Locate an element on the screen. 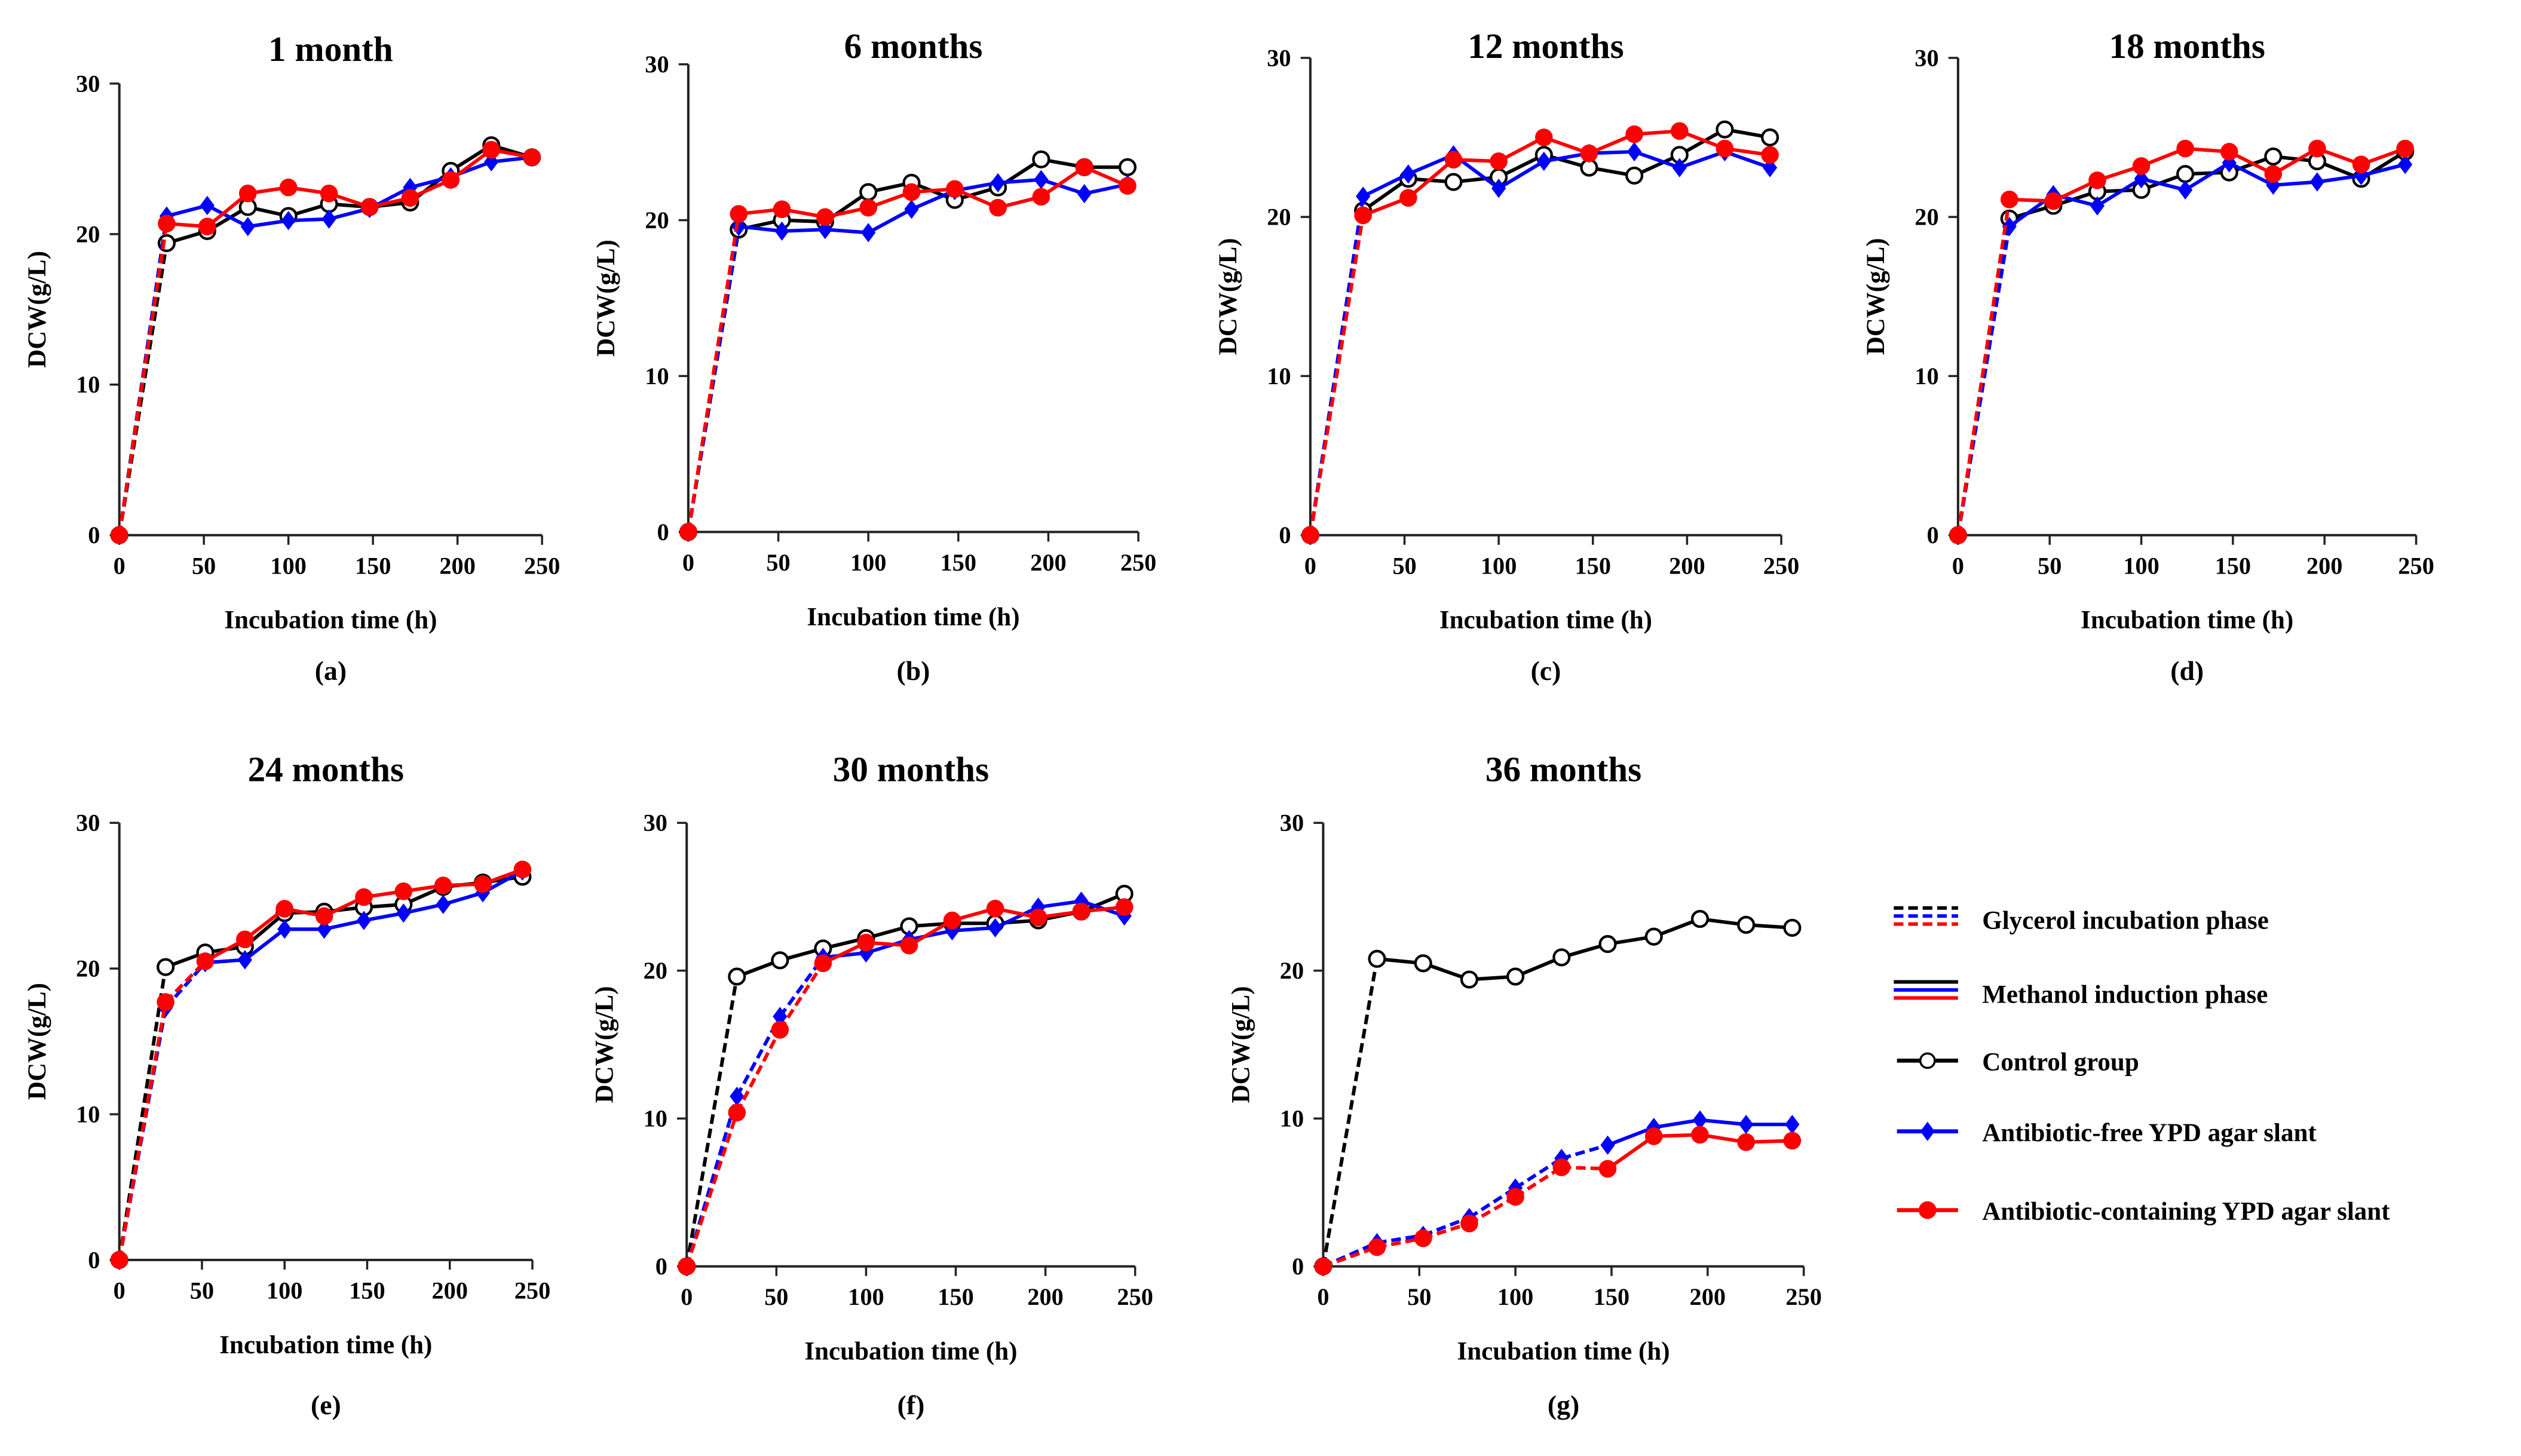 This screenshot has height=1456, width=2521. x-tick-label: 200 is located at coordinates (2324, 565).